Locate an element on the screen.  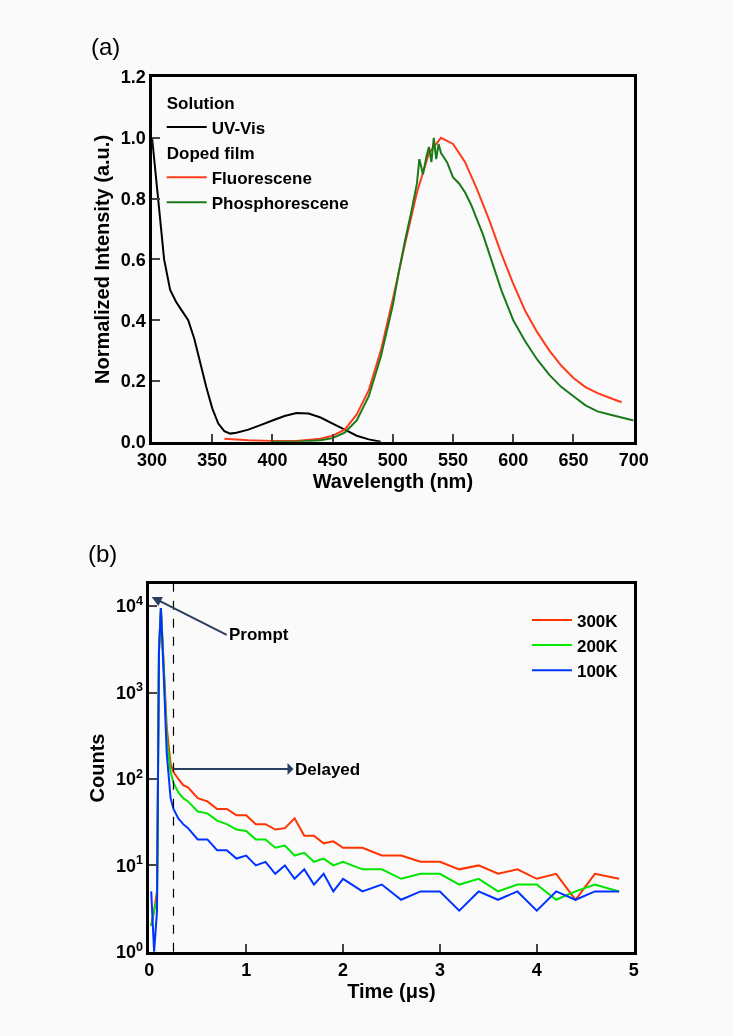
x-tick-label: 550 is located at coordinates (453, 460).